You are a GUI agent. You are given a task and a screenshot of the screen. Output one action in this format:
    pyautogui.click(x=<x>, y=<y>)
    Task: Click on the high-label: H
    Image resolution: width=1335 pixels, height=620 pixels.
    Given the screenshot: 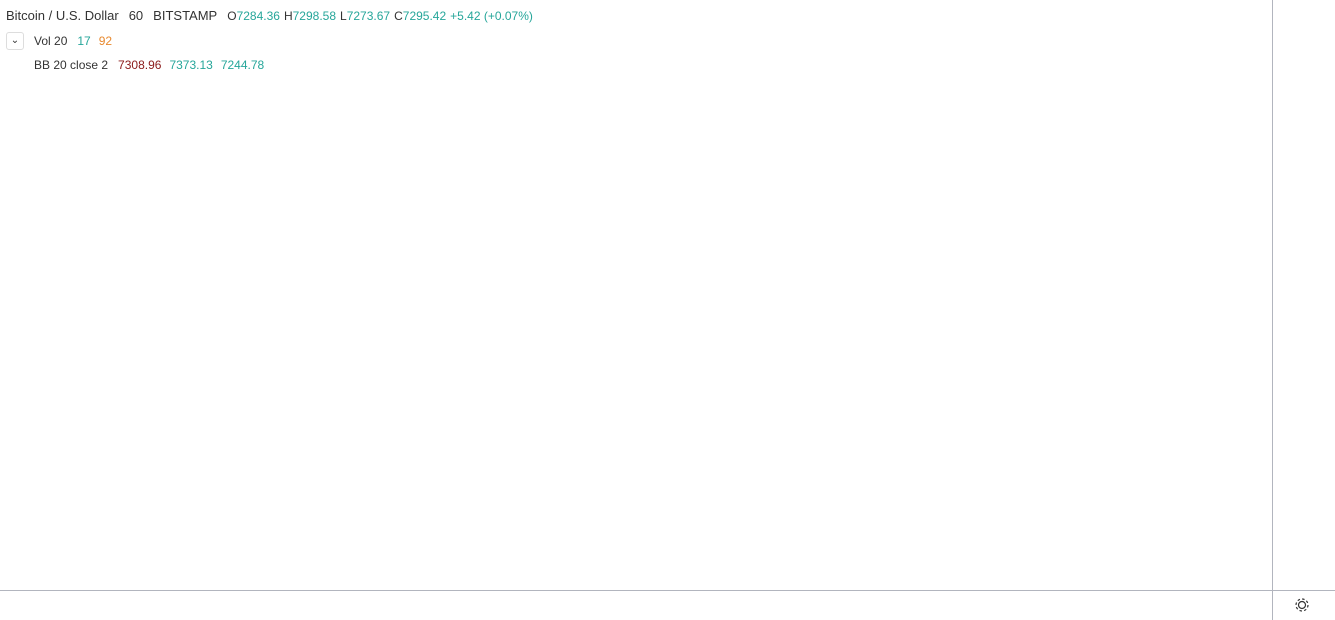 What is the action you would take?
    pyautogui.click(x=288, y=15)
    